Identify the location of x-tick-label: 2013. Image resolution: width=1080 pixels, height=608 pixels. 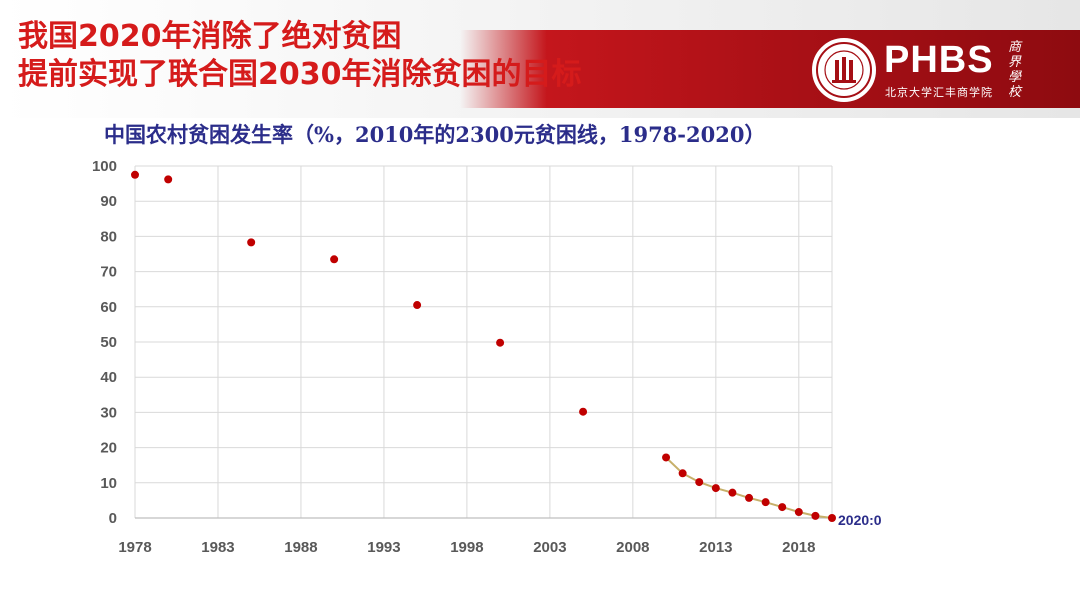
(715, 547).